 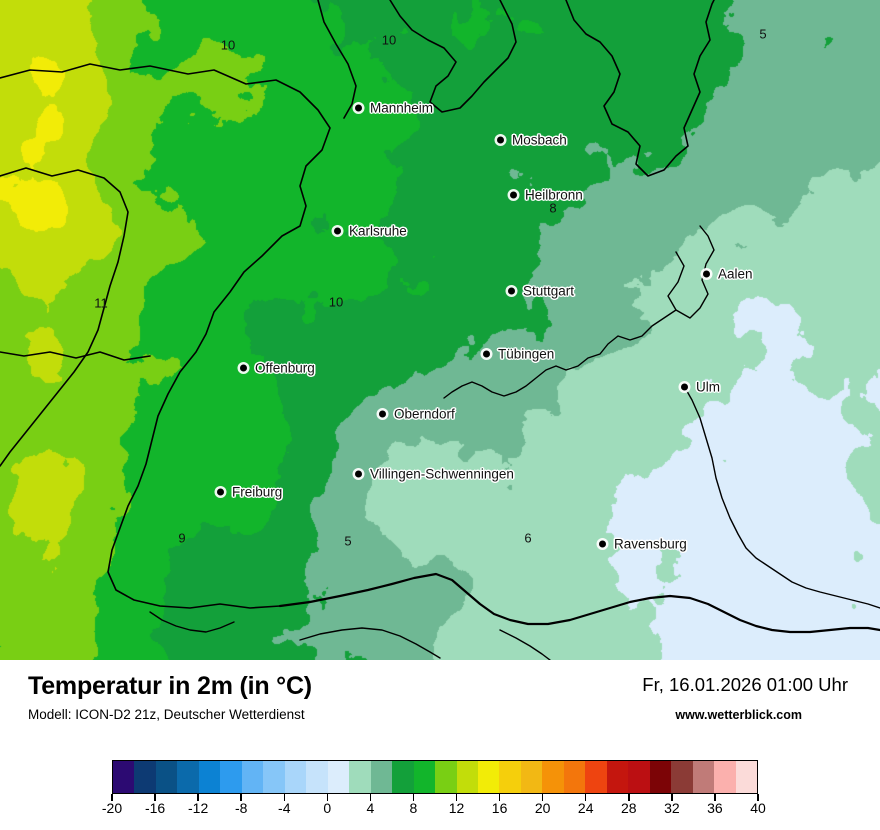 I want to click on city-label: Karlsruhe, so click(x=378, y=231).